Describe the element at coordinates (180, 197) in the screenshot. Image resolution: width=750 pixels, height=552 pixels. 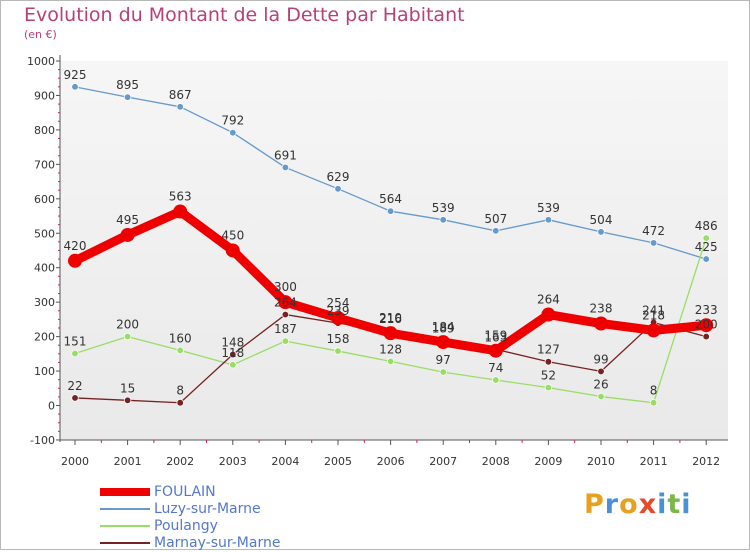
I see `data-label-0-2: 563` at that location.